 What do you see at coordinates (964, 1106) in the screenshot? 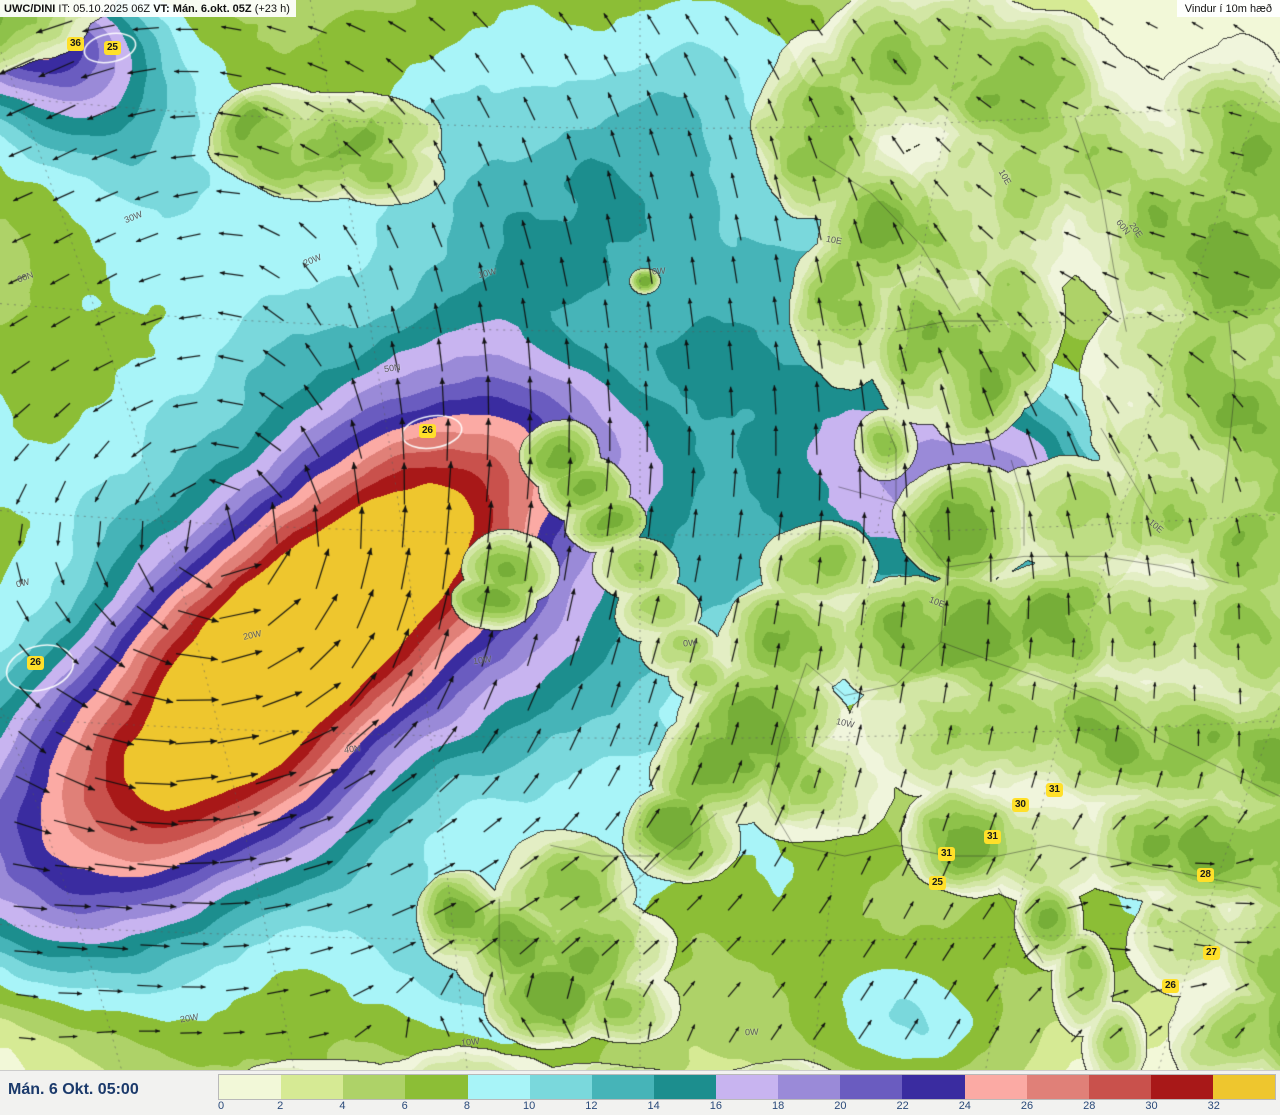
I see `legend-tick-label: 24` at bounding box center [964, 1106].